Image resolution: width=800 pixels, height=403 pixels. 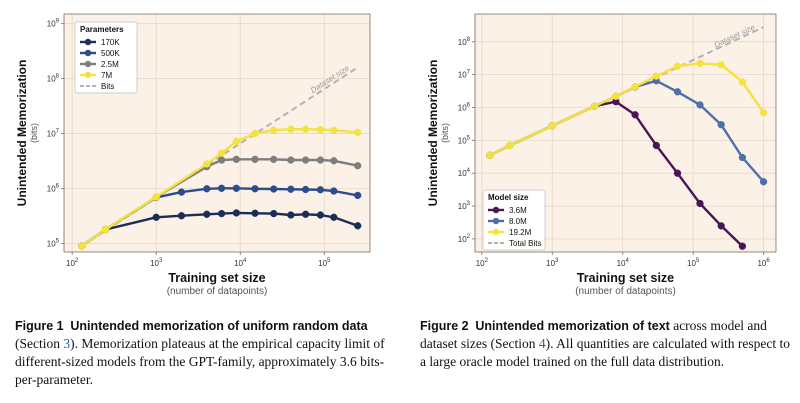 I want to click on figure-1-caption-label: Figure 1, so click(x=39, y=326).